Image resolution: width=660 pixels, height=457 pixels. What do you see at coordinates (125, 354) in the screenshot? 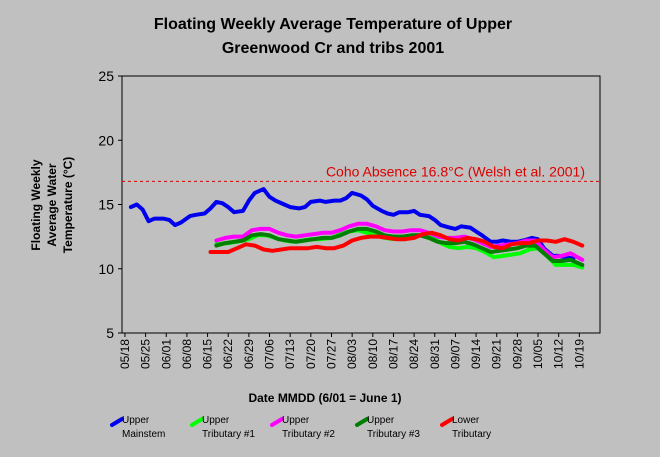
I see `x-tick-label: 05/18` at bounding box center [125, 354].